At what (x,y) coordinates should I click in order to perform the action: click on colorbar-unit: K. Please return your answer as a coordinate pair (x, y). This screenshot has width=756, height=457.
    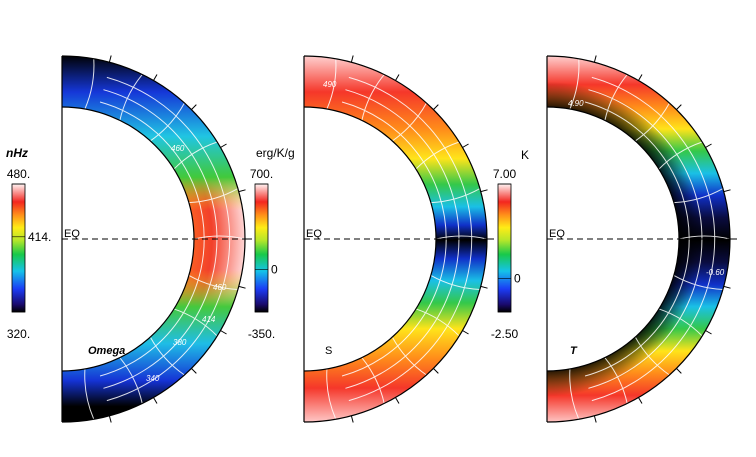
    Looking at the image, I should click on (525, 155).